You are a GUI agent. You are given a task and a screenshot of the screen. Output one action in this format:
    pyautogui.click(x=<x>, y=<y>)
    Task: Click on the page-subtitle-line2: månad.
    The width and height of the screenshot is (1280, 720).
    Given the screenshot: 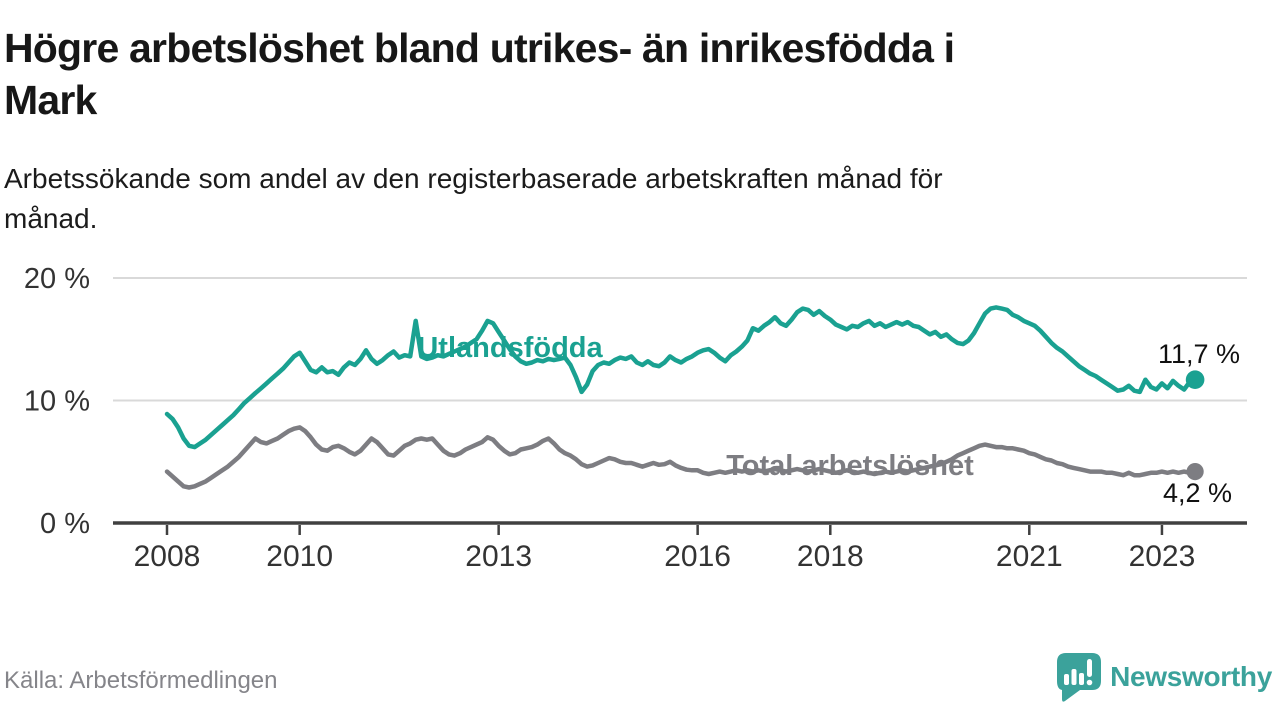 What is the action you would take?
    pyautogui.click(x=51, y=218)
    